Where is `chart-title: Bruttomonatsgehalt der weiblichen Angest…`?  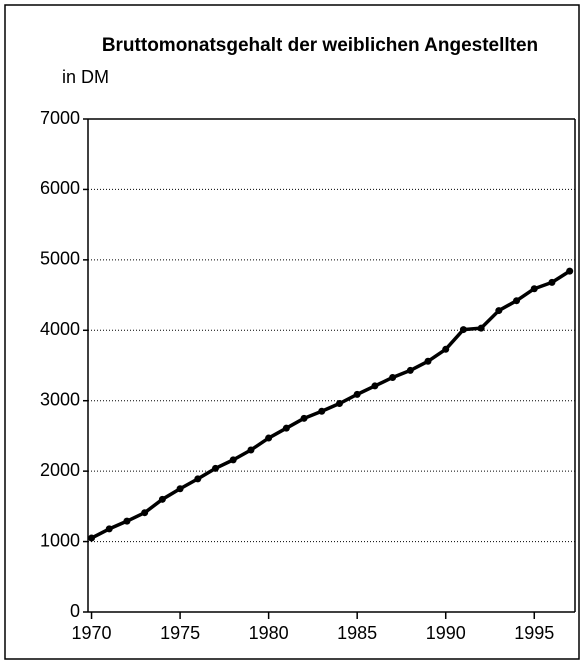 chart-title: Bruttomonatsgehalt der weiblichen Angest… is located at coordinates (320, 45).